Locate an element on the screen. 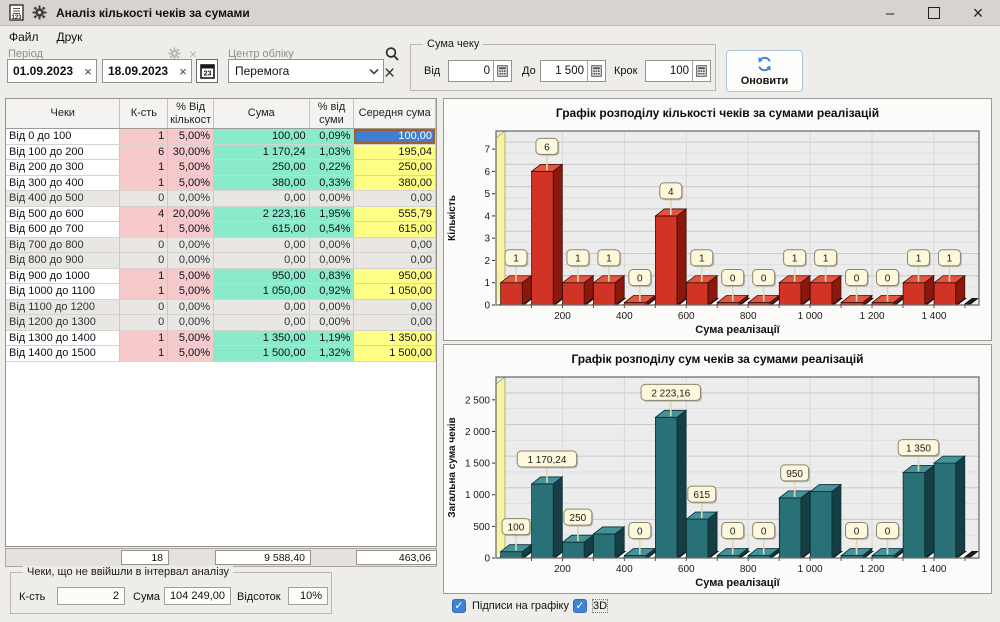 This screenshot has width=1000, height=622. table-cell: 555,79 is located at coordinates (395, 214).